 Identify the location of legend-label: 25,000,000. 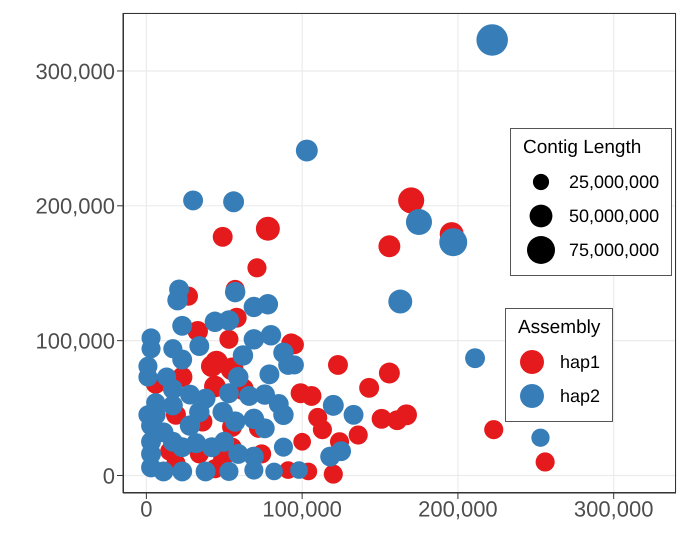
(614, 182).